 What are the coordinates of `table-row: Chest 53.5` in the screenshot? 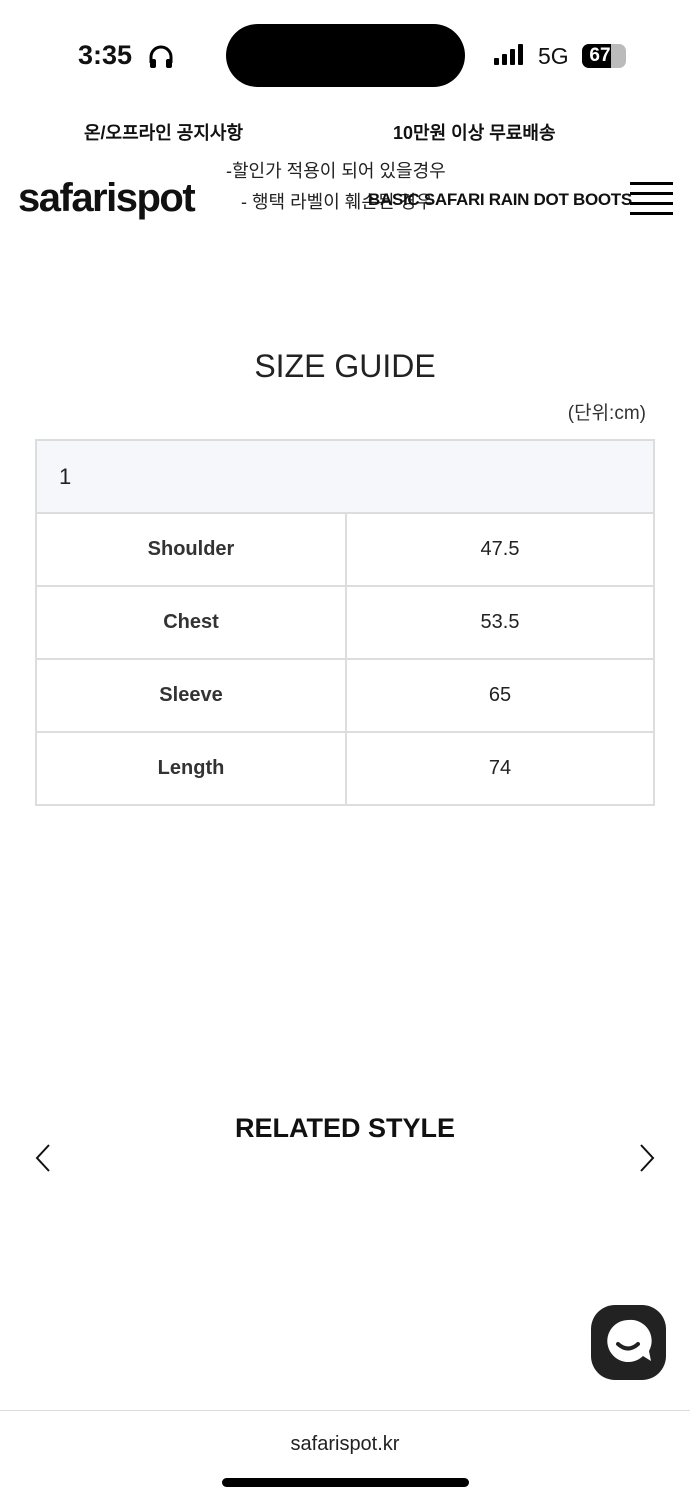 It's located at (345, 622).